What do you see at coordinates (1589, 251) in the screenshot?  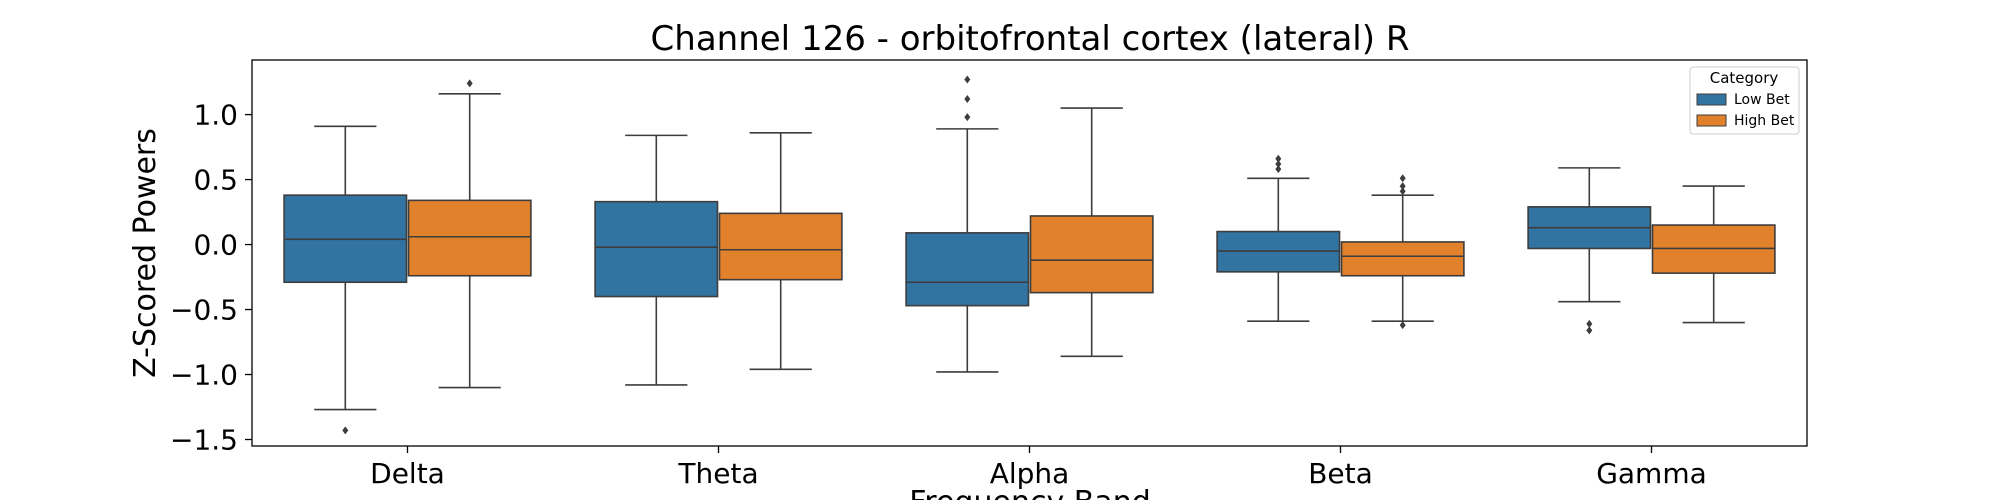 I see `box-gamma-low-bet` at bounding box center [1589, 251].